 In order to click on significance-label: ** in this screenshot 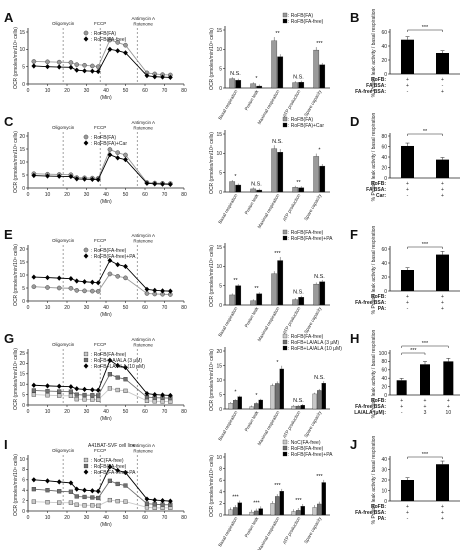, I will do `click(298, 183)`.